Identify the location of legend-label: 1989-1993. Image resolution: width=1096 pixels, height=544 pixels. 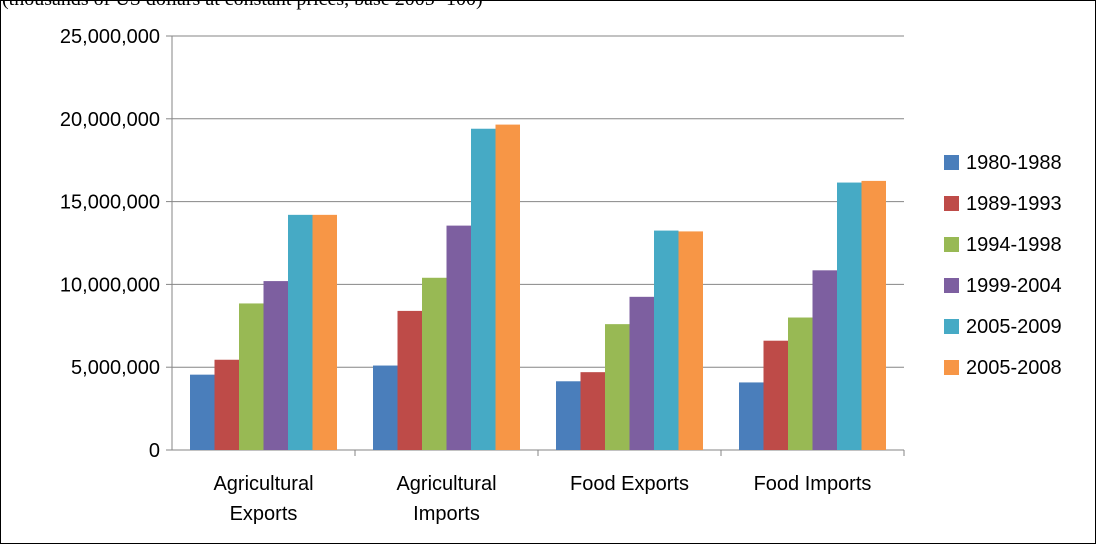
(1014, 204).